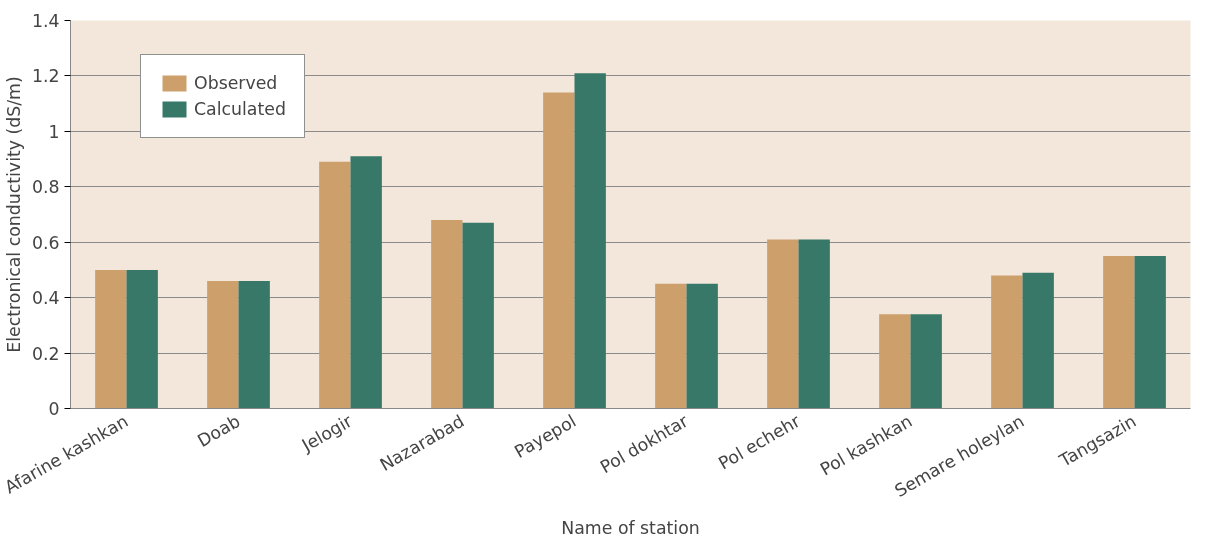  What do you see at coordinates (45, 76) in the screenshot?
I see `y-tick-label: 1.2` at bounding box center [45, 76].